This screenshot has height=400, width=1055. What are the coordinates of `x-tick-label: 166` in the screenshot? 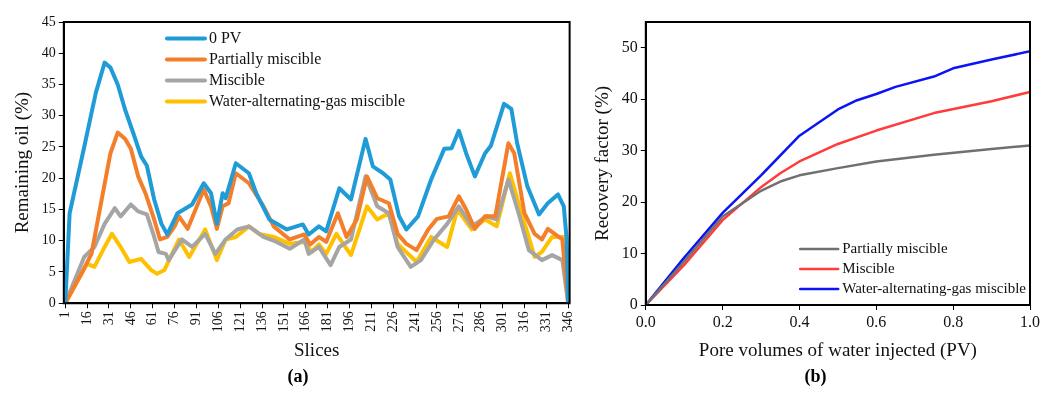 It's located at (305, 322).